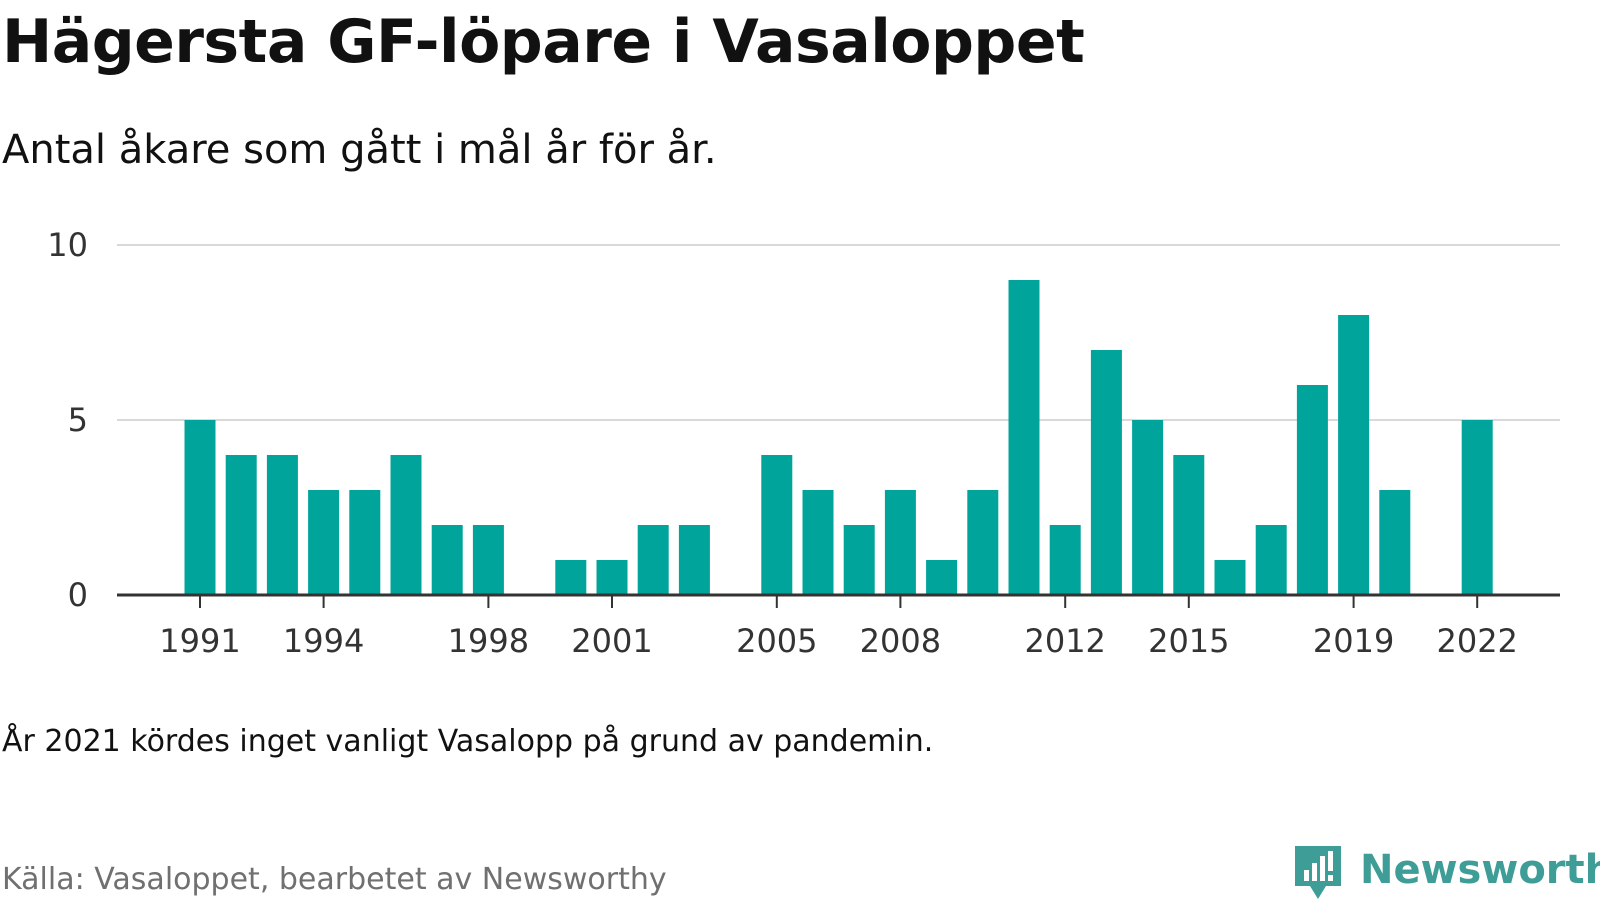 The image size is (1600, 902). Describe the element at coordinates (78, 420) in the screenshot. I see `y-tick-label-5: 5` at that location.